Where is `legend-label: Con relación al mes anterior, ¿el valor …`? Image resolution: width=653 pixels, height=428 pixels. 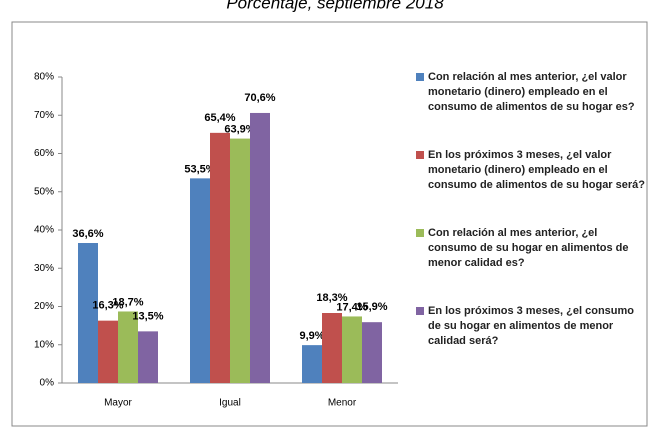 legend-label: Con relación al mes anterior, ¿el valor … is located at coordinates (531, 92).